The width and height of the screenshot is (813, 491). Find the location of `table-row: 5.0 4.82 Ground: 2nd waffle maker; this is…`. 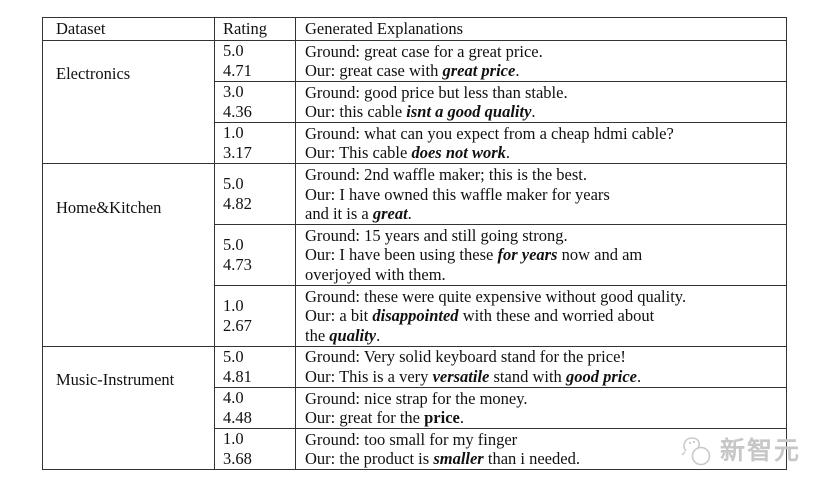

table-row: 5.0 4.82 Ground: 2nd waffle maker; this is… is located at coordinates (500, 195).